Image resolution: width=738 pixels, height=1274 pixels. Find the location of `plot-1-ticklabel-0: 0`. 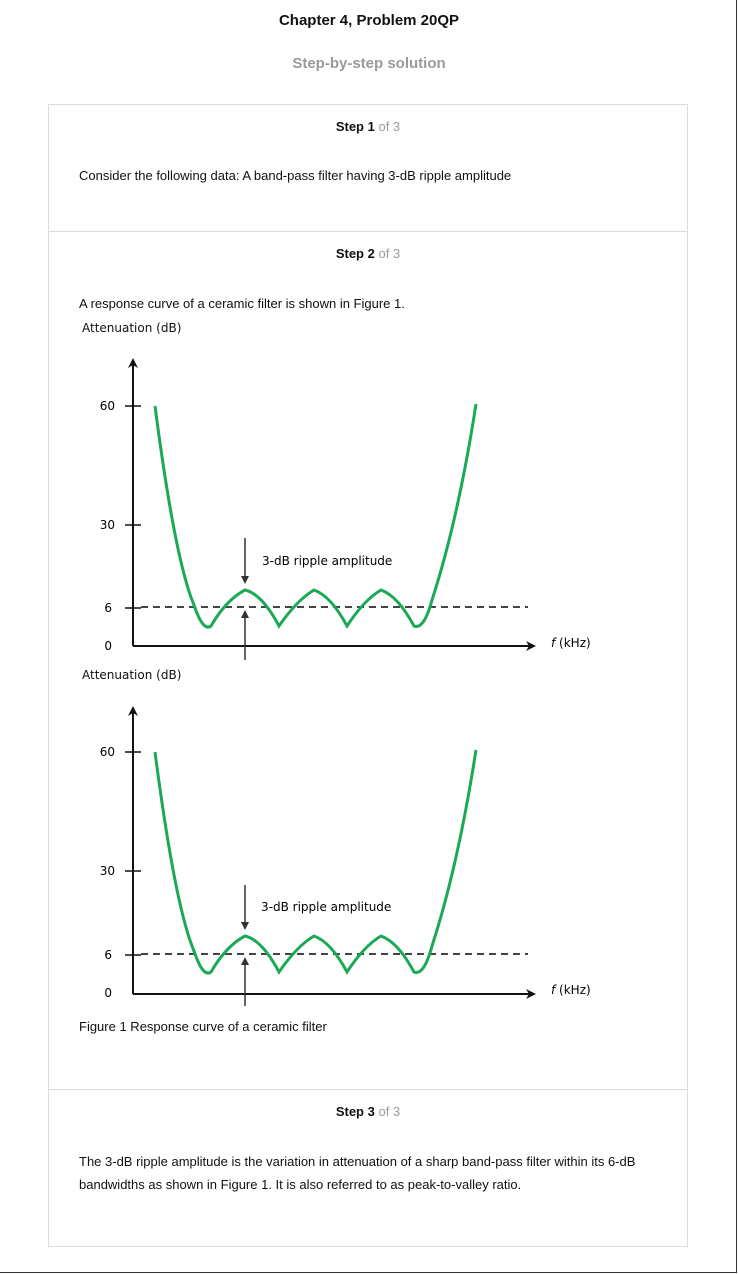

plot-1-ticklabel-0: 0 is located at coordinates (108, 646).